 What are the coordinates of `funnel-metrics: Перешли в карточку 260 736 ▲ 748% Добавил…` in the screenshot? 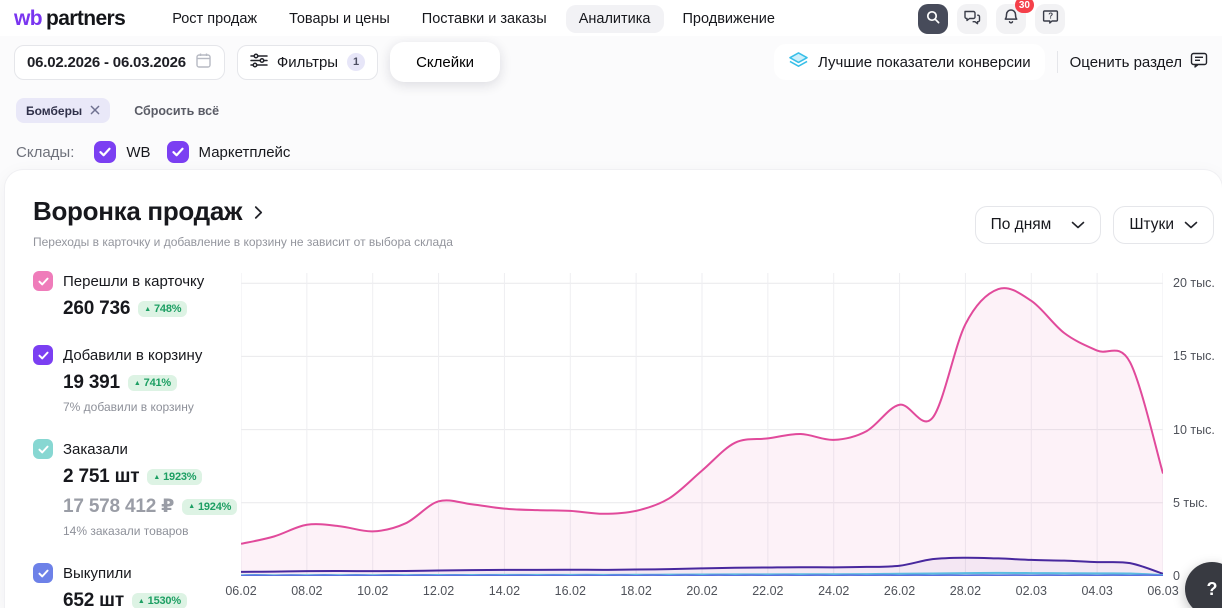 It's located at (137, 435).